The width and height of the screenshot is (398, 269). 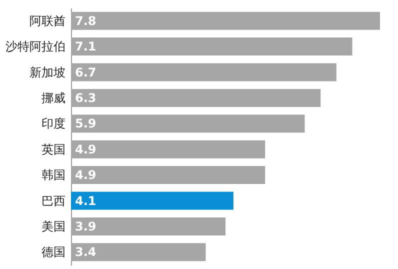 I want to click on y-tick-label: 印度, so click(x=54, y=123).